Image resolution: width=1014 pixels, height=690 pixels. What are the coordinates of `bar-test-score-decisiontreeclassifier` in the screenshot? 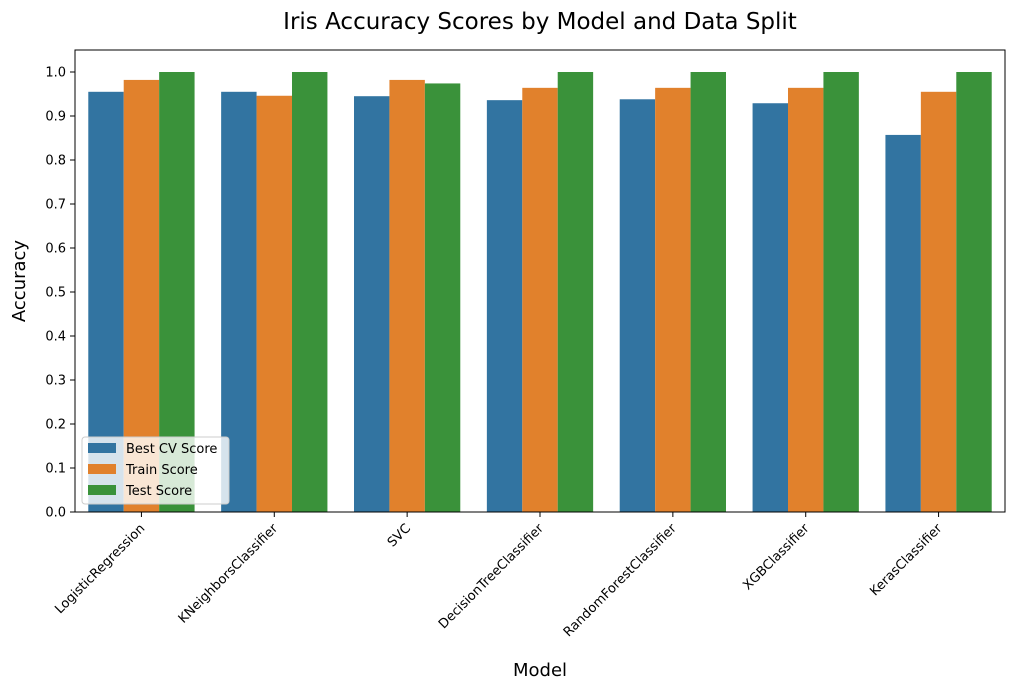 It's located at (575, 292).